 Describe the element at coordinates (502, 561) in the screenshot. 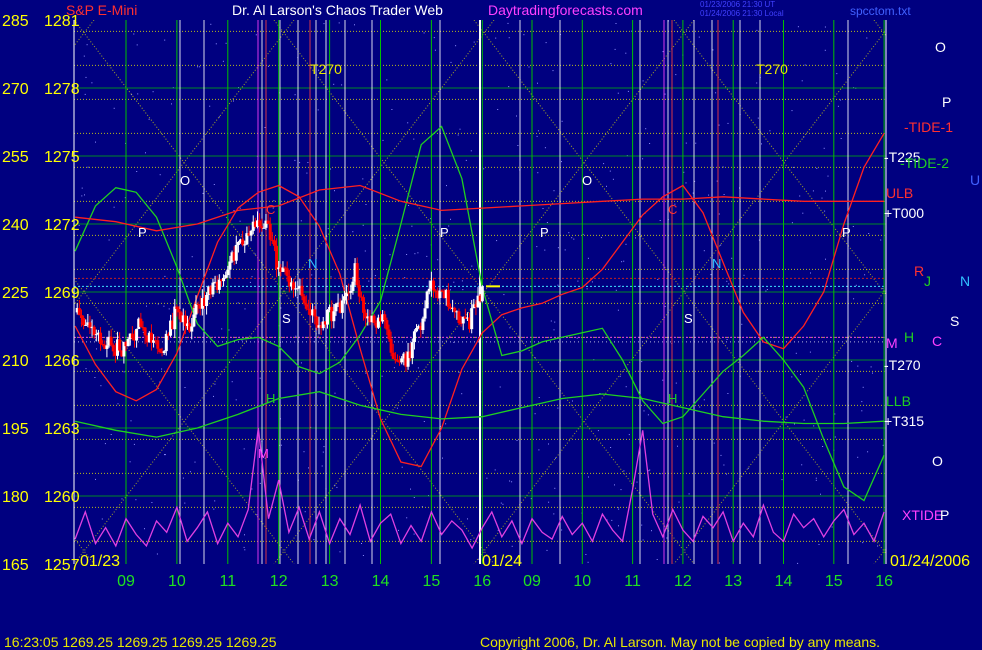

I see `date-label-mid: 01/24` at that location.